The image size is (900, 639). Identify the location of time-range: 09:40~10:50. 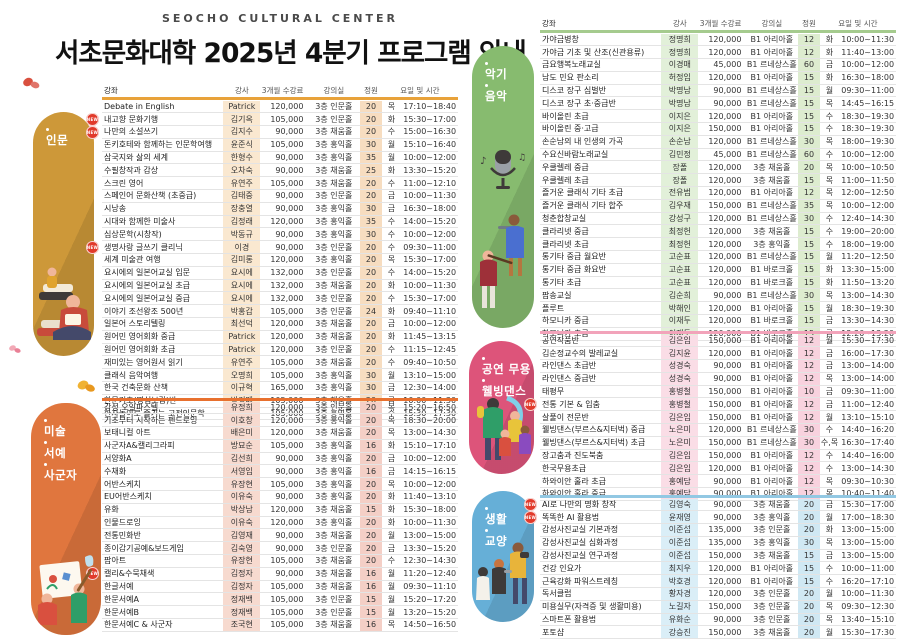
(430, 362).